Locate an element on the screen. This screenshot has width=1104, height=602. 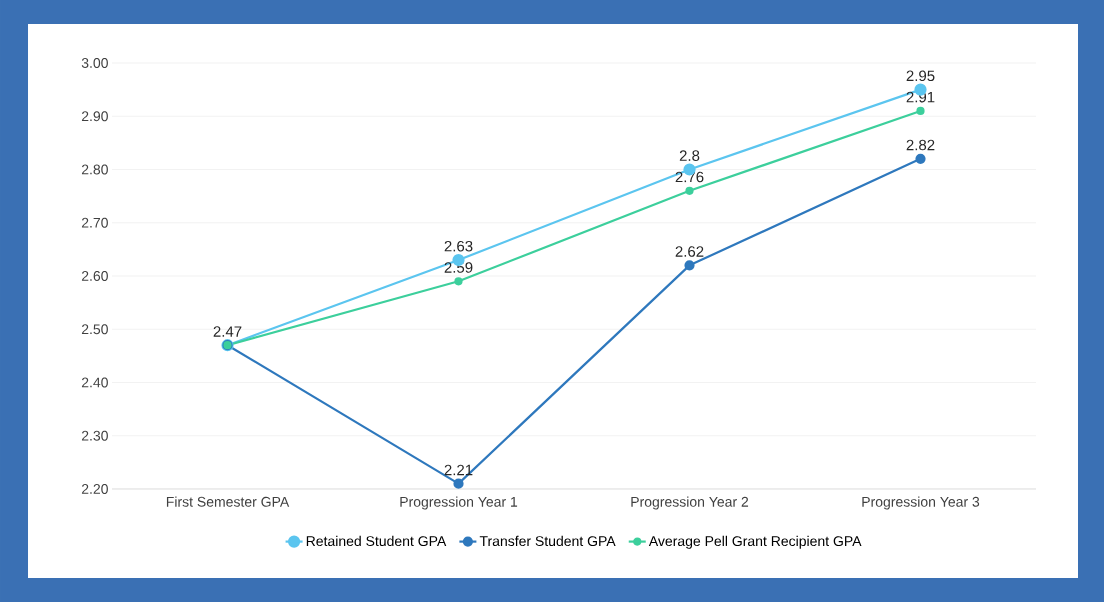
data-label: 2.62 is located at coordinates (689, 251).